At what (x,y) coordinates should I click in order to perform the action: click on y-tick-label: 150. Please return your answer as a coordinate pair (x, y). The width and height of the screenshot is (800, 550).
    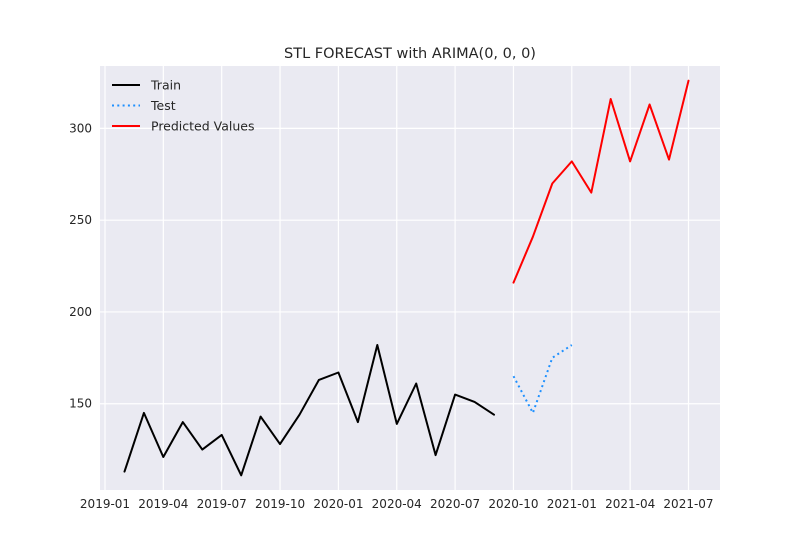
    Looking at the image, I should click on (80, 404).